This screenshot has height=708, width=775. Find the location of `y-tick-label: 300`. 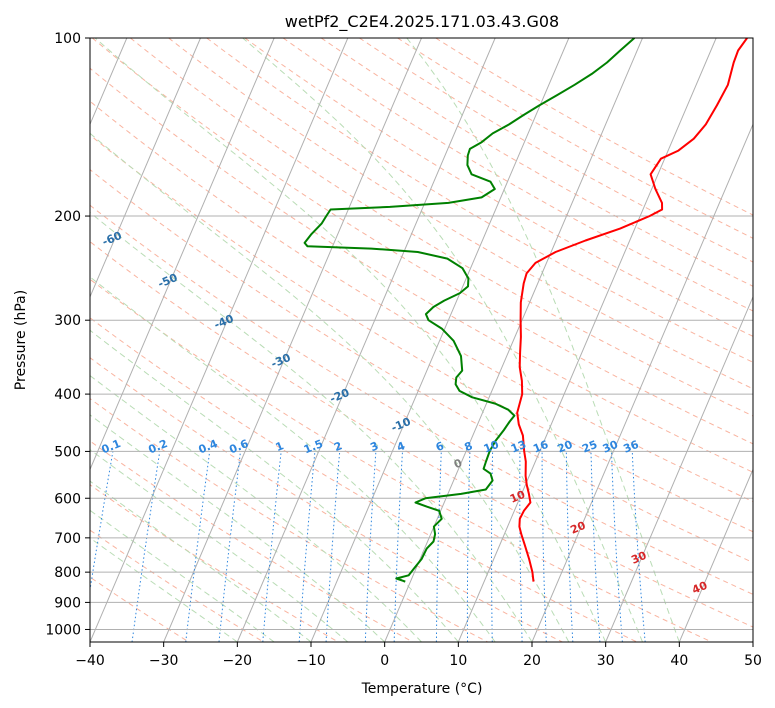

y-tick-label: 300 is located at coordinates (67, 321).